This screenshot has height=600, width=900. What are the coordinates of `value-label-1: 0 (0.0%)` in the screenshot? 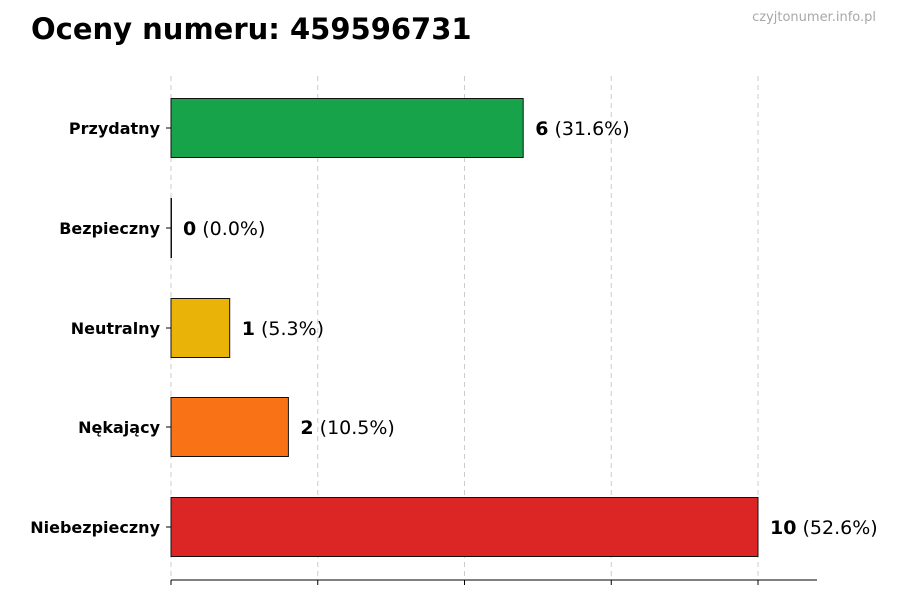 It's located at (224, 229).